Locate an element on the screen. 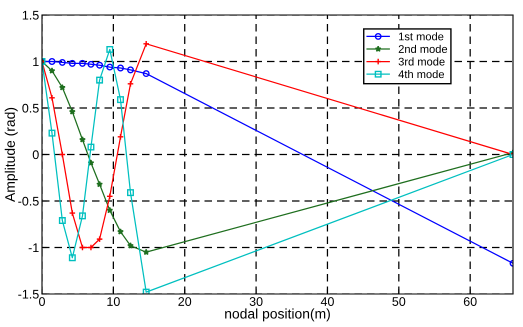 Image resolution: width=523 pixels, height=327 pixels. y-tick-label: -1.5 is located at coordinates (28, 294).